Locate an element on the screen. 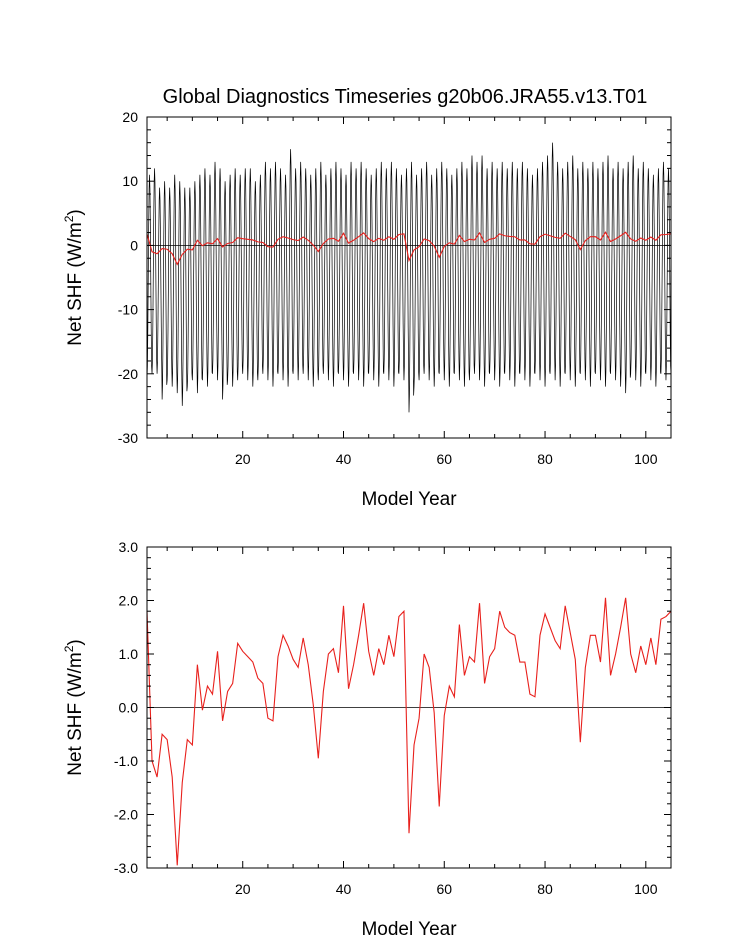  y-tick-label: -30 is located at coordinates (128, 438).